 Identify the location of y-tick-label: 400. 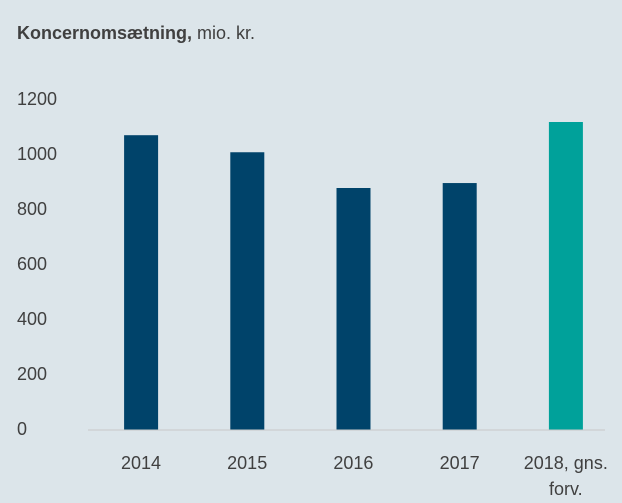
(32, 319).